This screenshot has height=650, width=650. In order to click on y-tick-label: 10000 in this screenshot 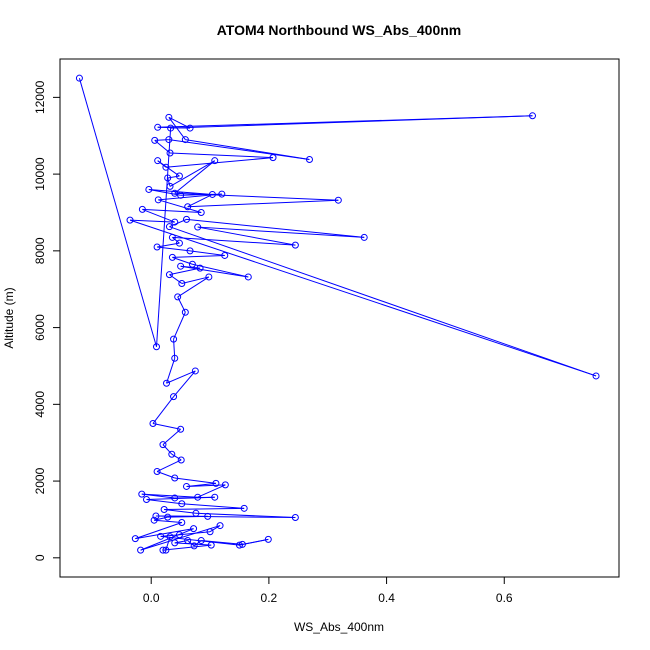, I will do `click(40, 174)`.